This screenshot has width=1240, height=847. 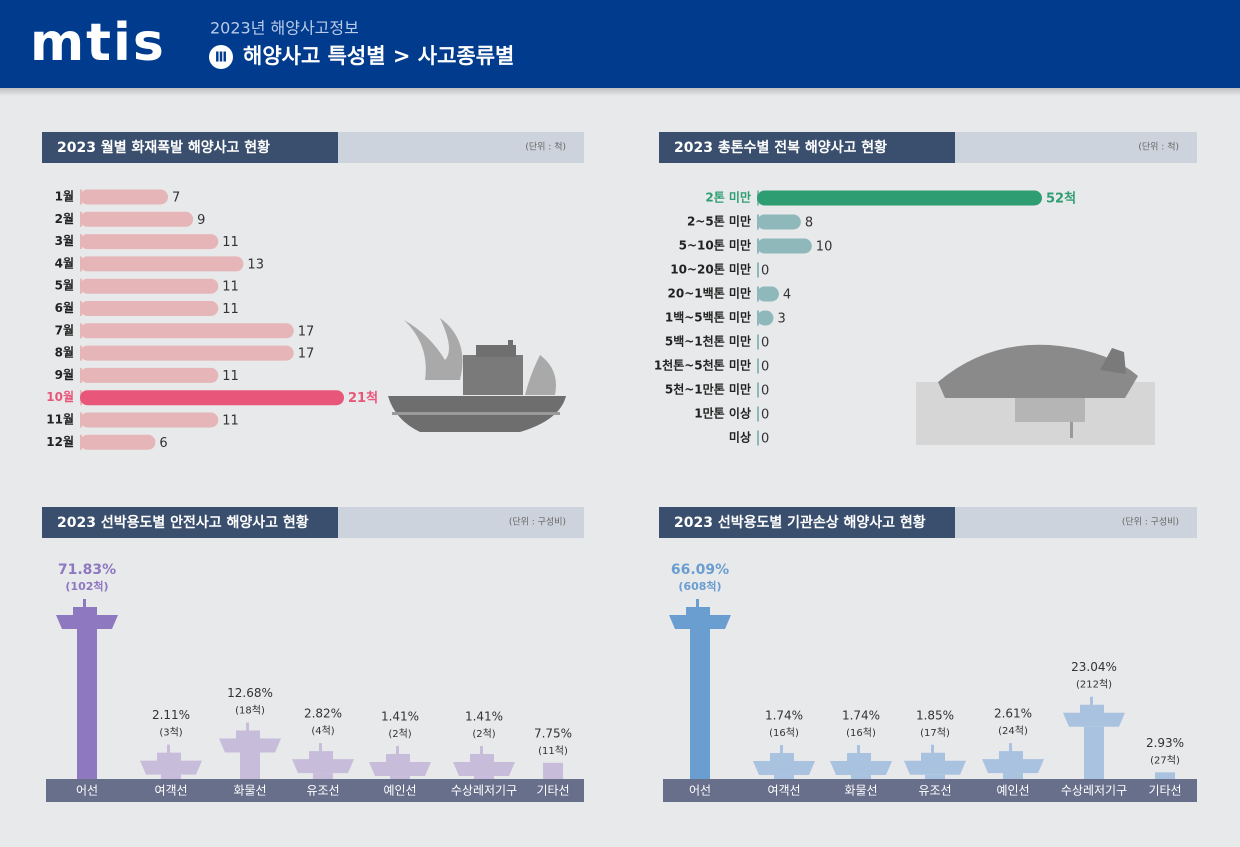 I want to click on count-label: (18척), so click(x=250, y=711).